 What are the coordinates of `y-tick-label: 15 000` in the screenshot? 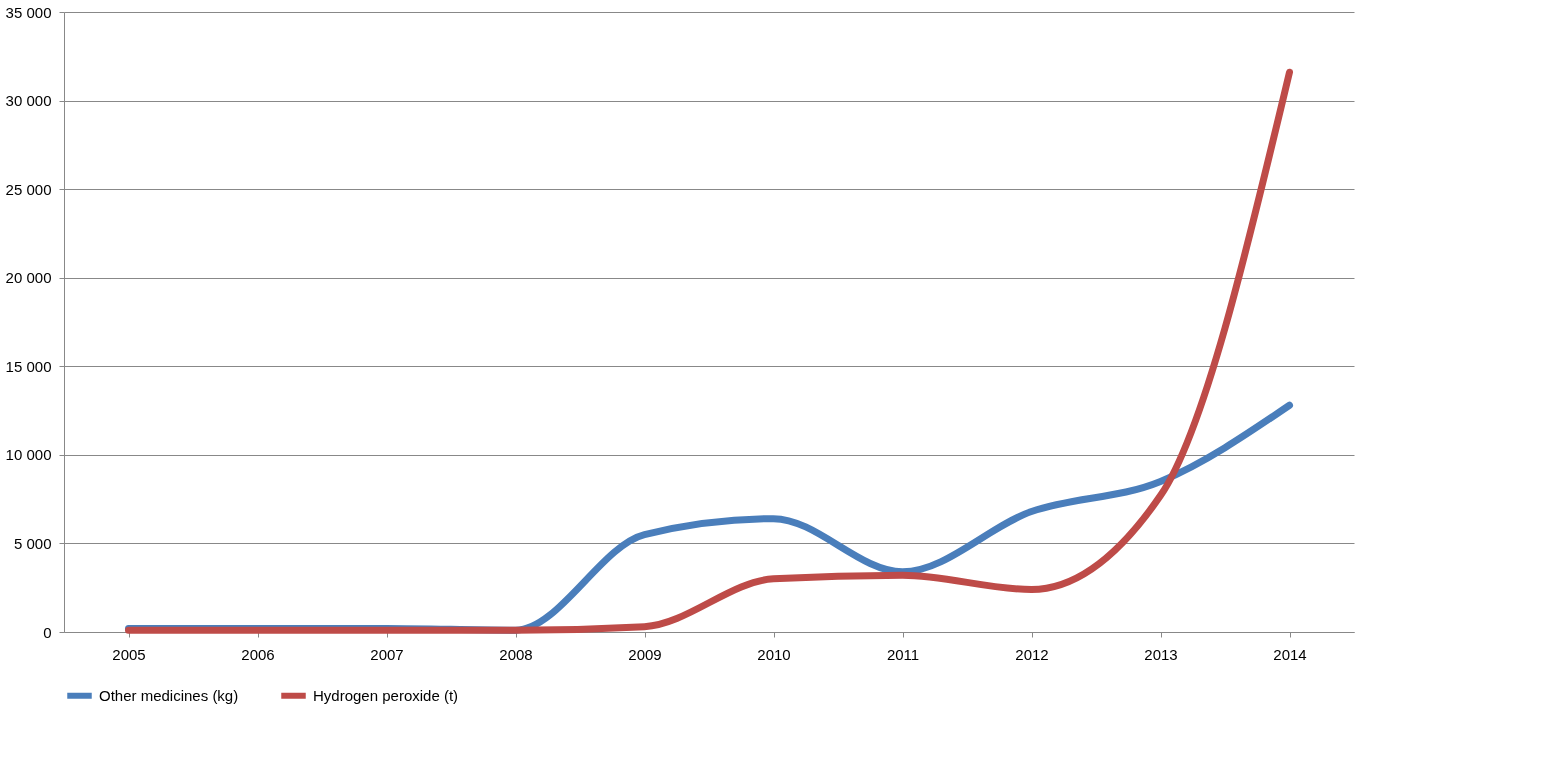 It's located at (28, 366).